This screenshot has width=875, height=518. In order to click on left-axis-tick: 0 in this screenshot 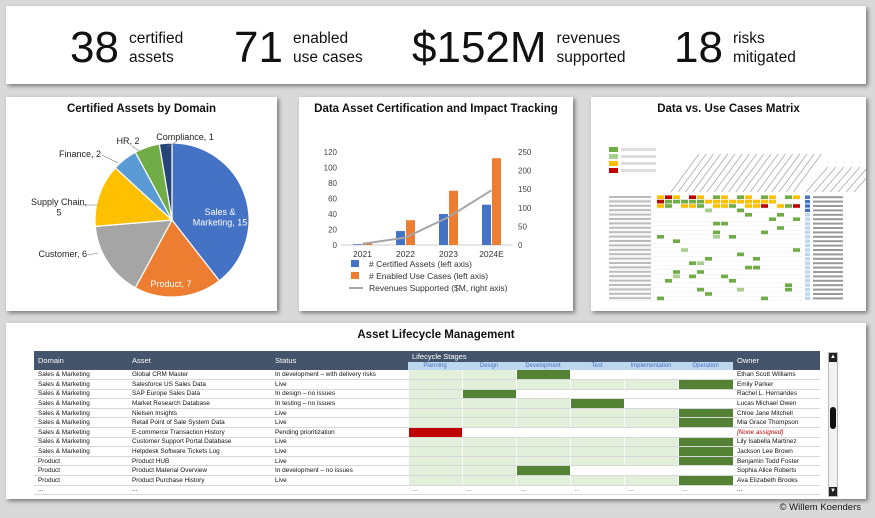, I will do `click(335, 245)`.